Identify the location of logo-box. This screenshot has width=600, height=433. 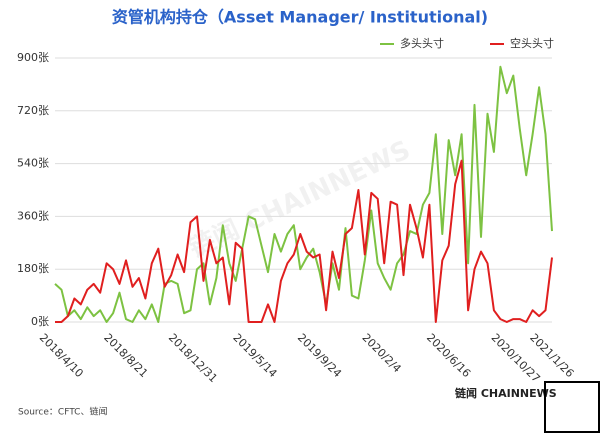
(572, 407).